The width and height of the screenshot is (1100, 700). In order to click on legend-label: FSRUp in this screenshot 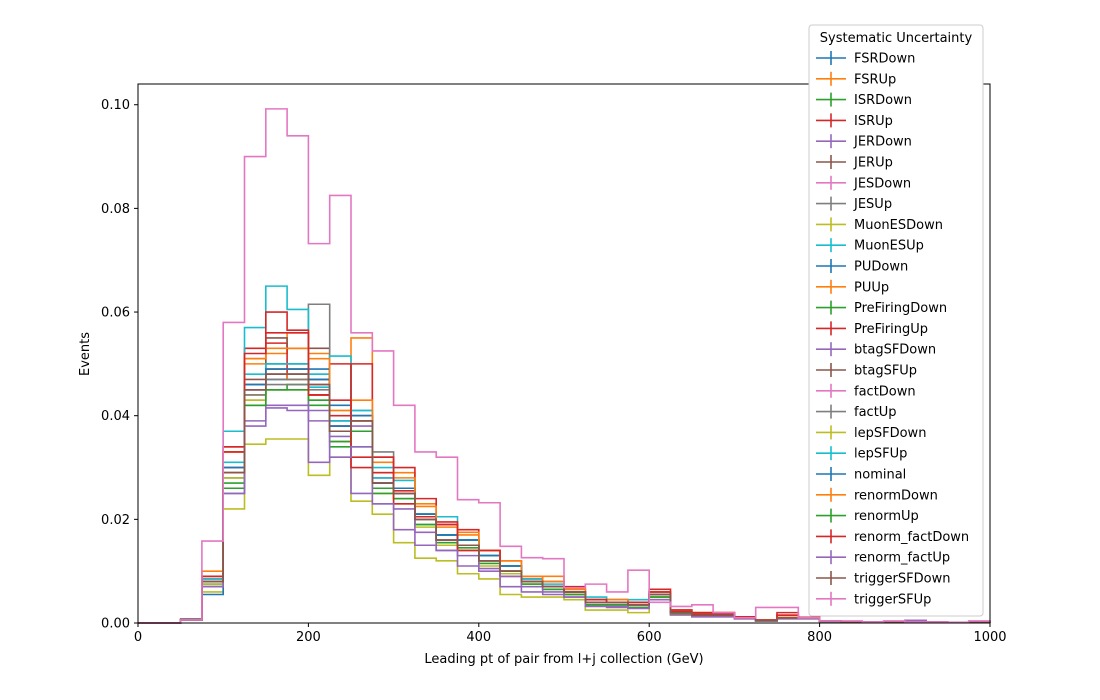, I will do `click(875, 79)`.